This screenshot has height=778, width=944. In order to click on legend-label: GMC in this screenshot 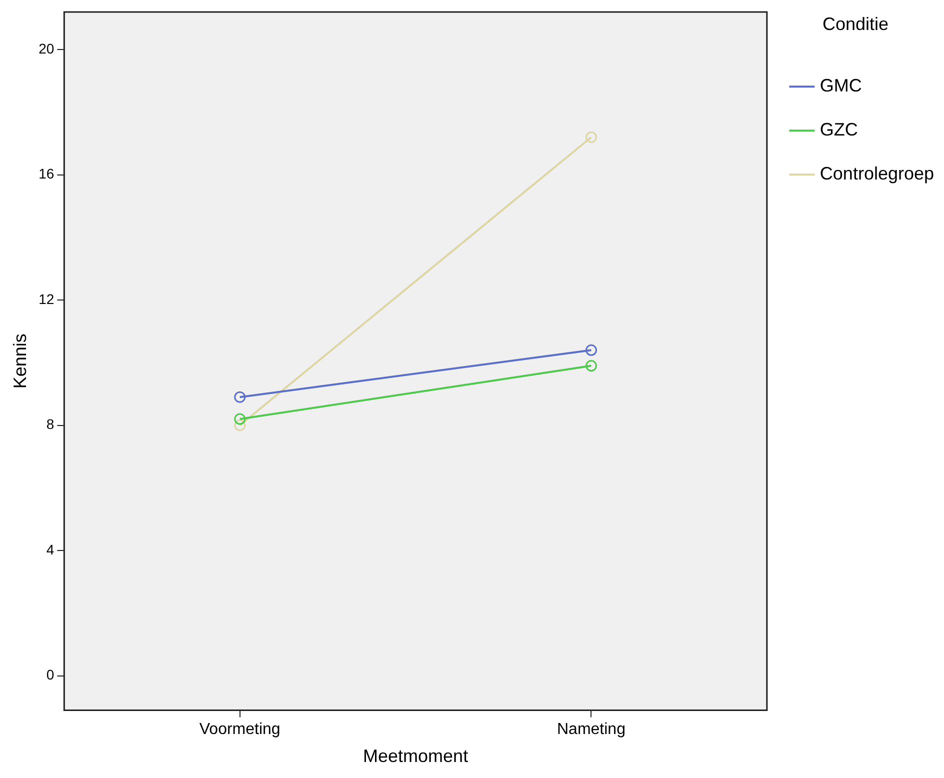, I will do `click(841, 86)`.